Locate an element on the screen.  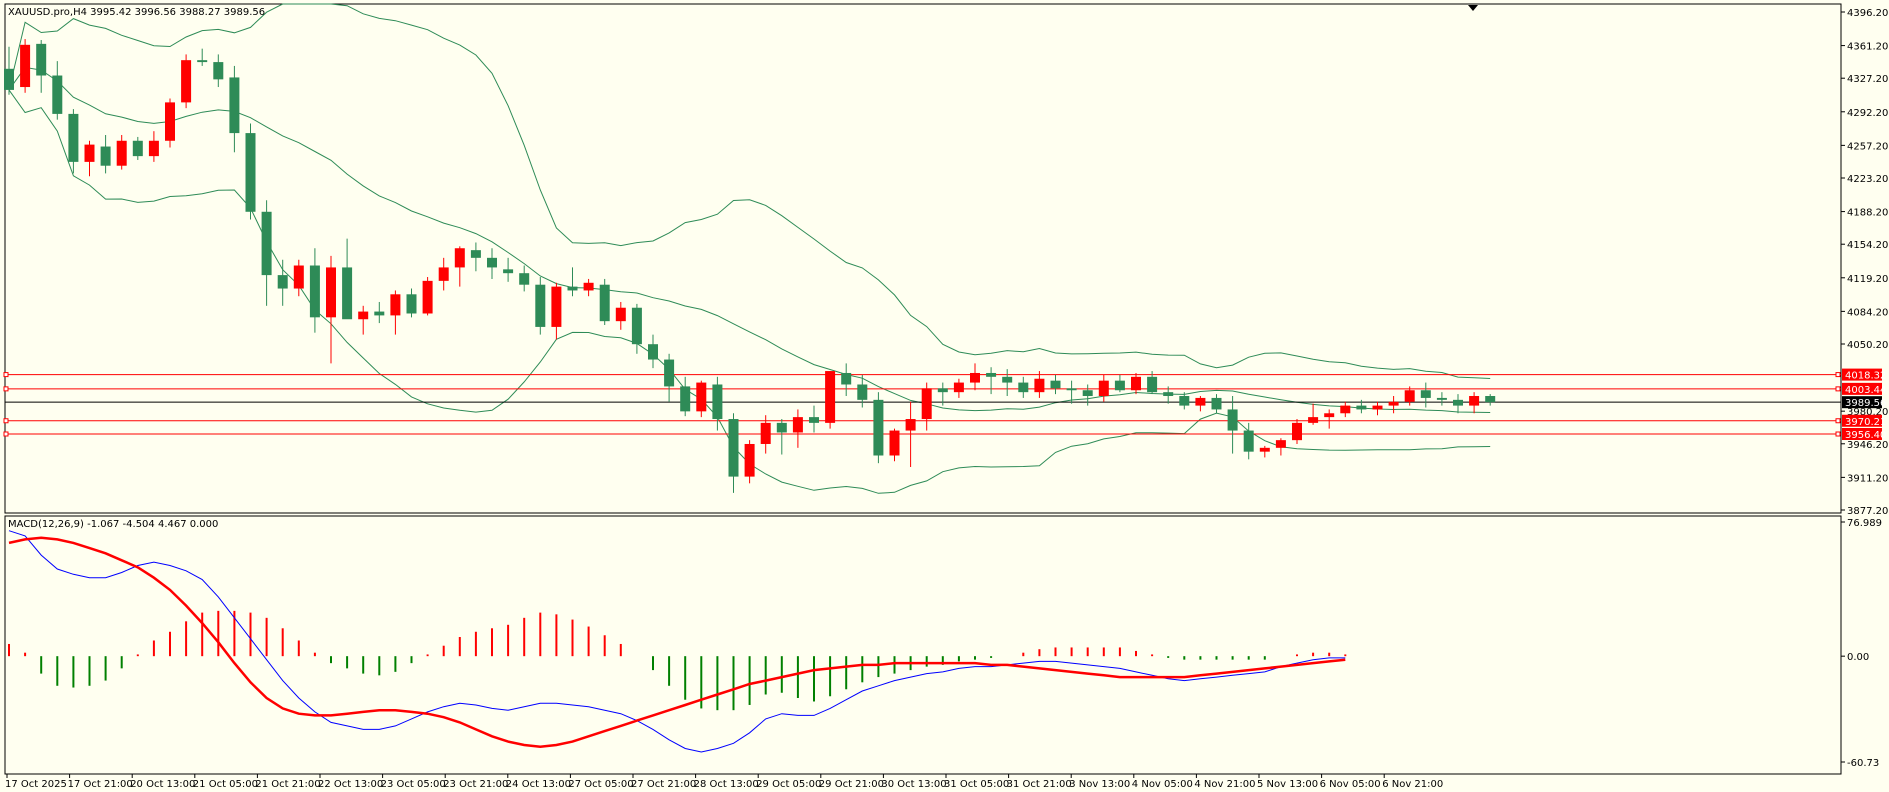
time-tick-label: 6 Nov 05:00 is located at coordinates (1350, 784).